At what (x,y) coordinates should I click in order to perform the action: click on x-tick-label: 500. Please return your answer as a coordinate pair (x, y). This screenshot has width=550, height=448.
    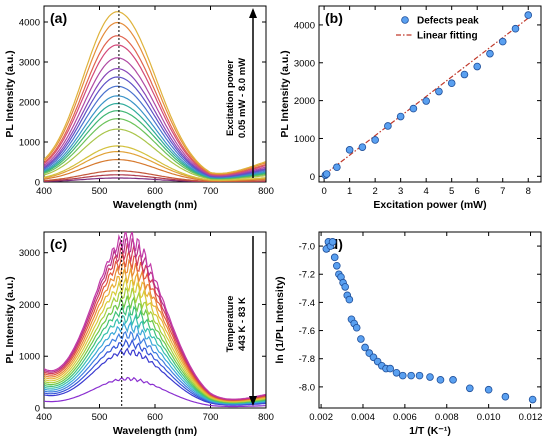
    Looking at the image, I should click on (100, 417).